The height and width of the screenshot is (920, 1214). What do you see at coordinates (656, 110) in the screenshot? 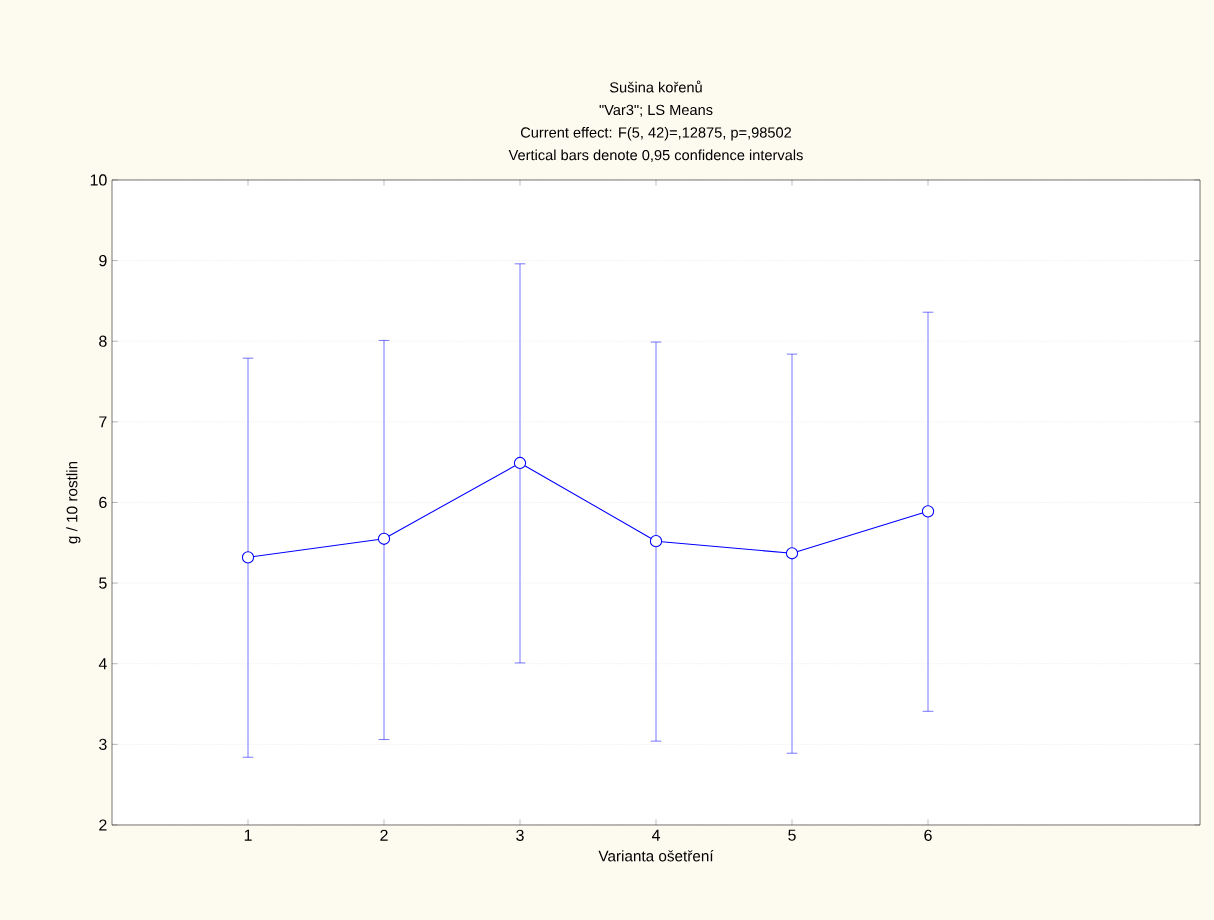
I see `chart-subtitle: "Var3"; LS Means` at bounding box center [656, 110].